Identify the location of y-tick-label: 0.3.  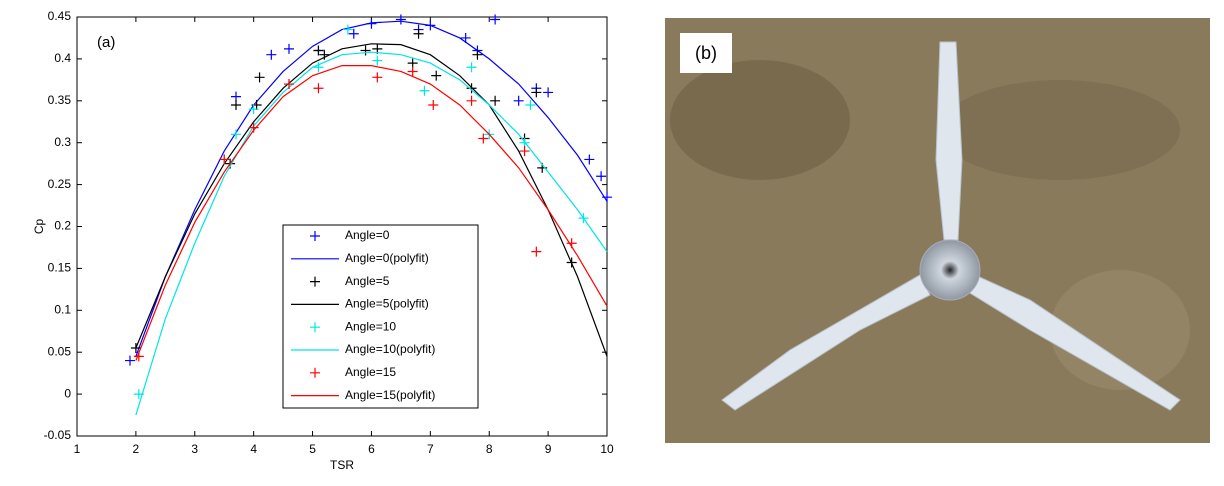
(62, 142).